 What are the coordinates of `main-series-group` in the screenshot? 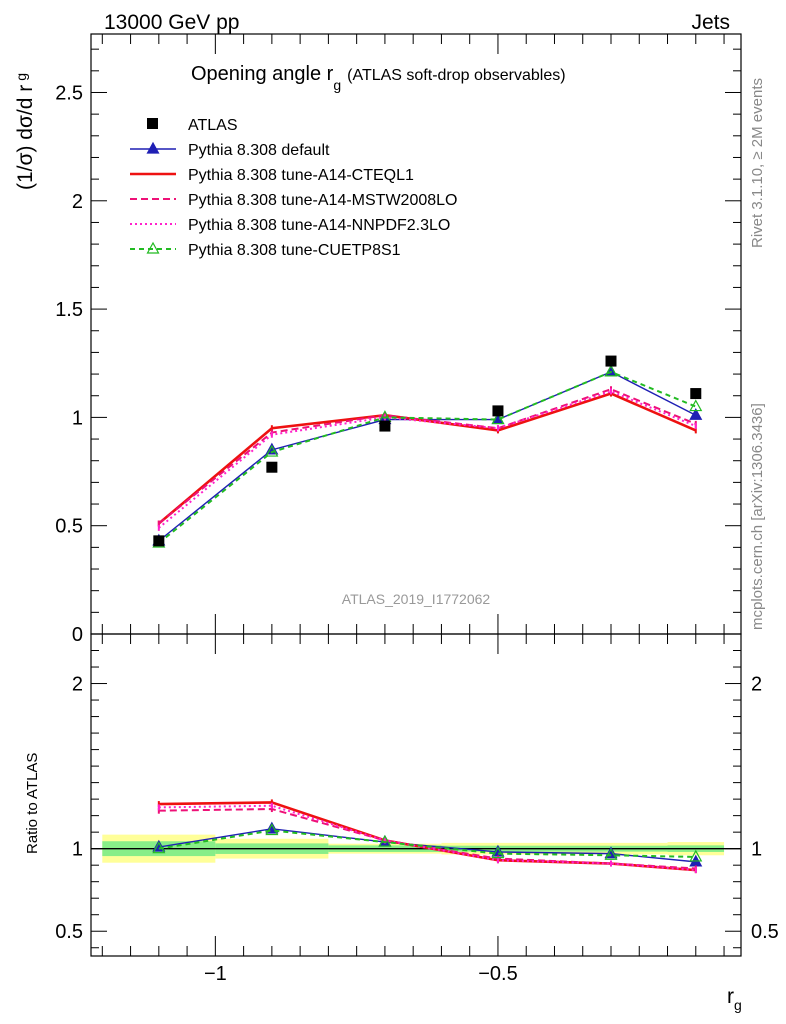 It's located at (427, 451).